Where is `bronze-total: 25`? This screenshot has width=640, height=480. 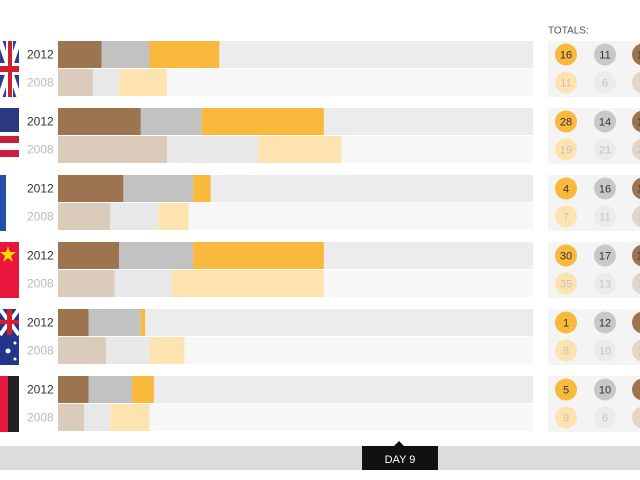 bronze-total: 25 is located at coordinates (638, 150).